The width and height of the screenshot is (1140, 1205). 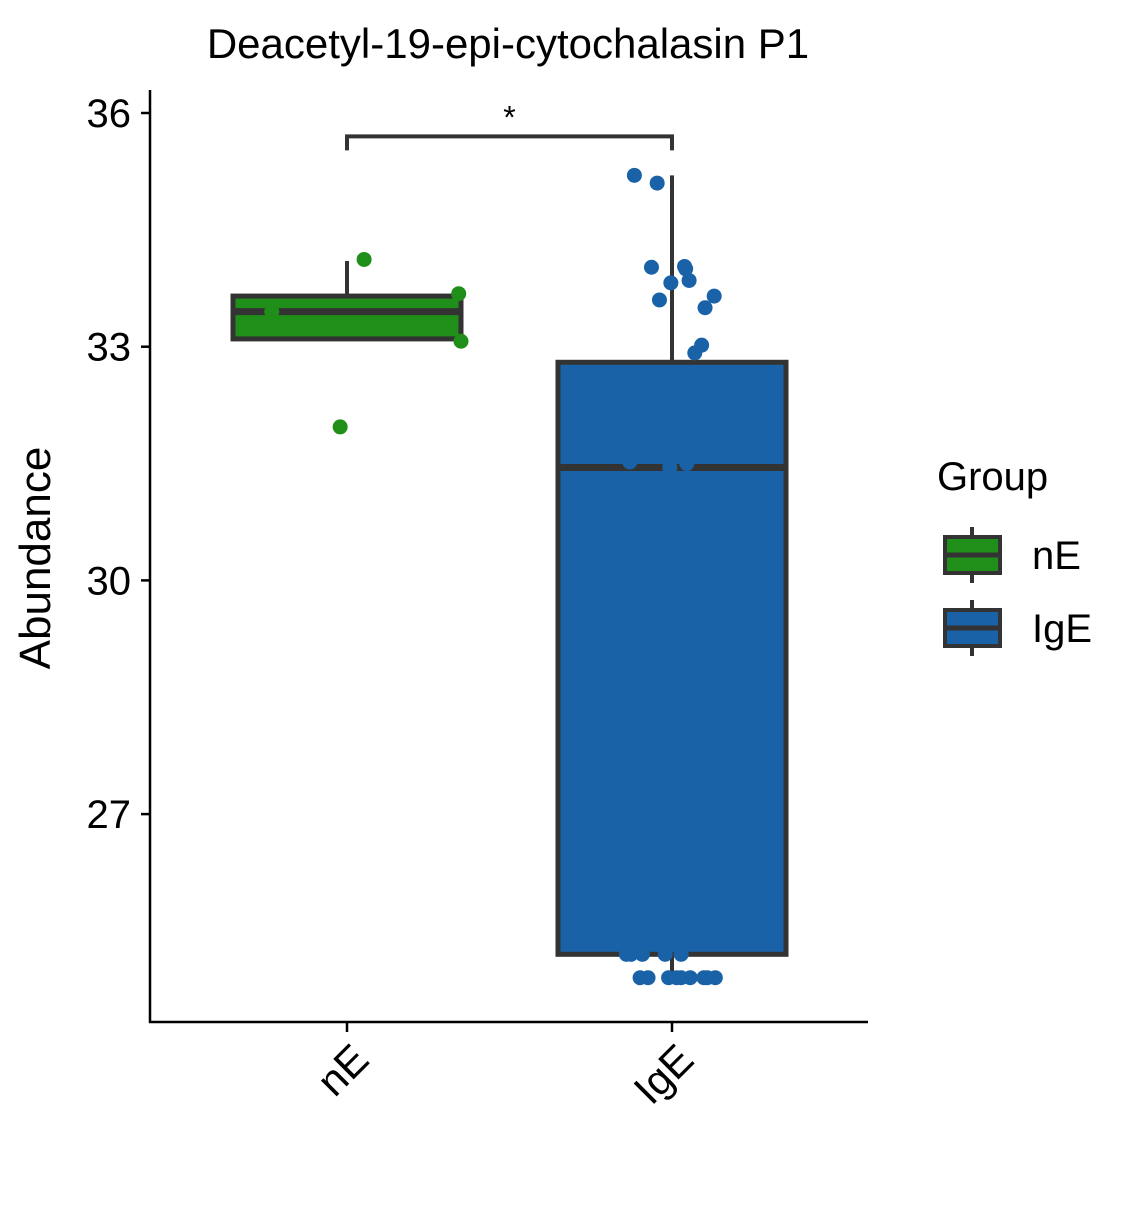 What do you see at coordinates (509, 117) in the screenshot?
I see `significance-label: *` at bounding box center [509, 117].